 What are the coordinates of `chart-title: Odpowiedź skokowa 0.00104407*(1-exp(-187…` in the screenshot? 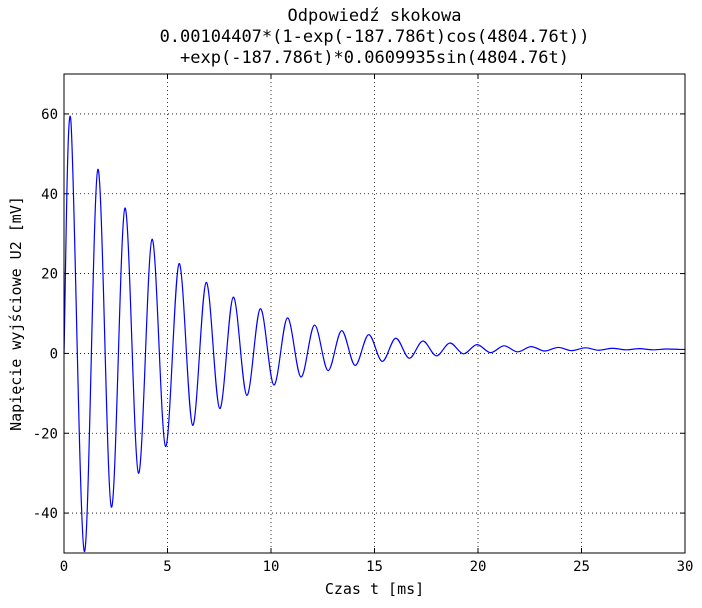 It's located at (374, 37).